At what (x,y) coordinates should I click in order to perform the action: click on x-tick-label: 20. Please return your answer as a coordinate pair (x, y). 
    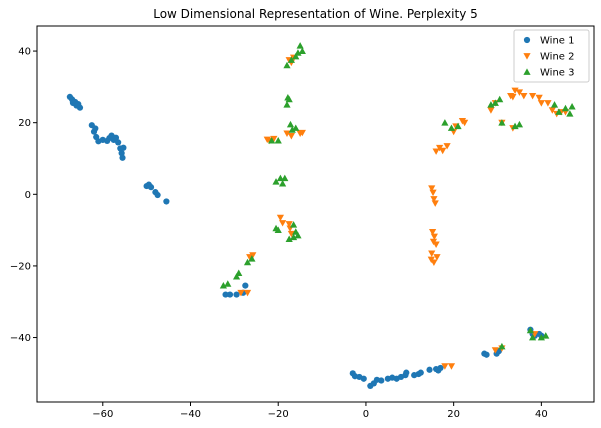
    Looking at the image, I should click on (453, 414).